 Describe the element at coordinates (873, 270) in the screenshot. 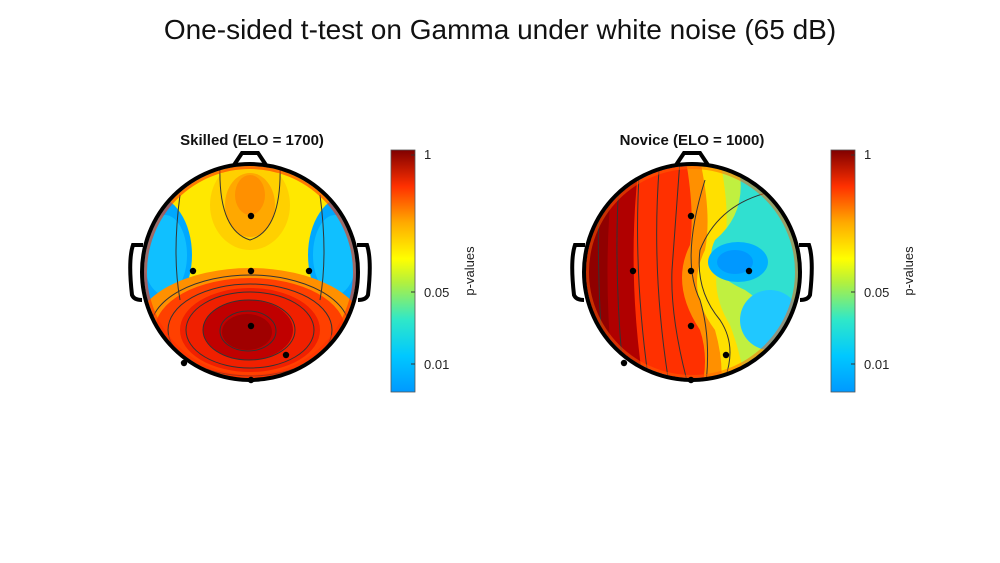

I see `colorbar-novice: 1 0.05 0.01 p-values` at that location.